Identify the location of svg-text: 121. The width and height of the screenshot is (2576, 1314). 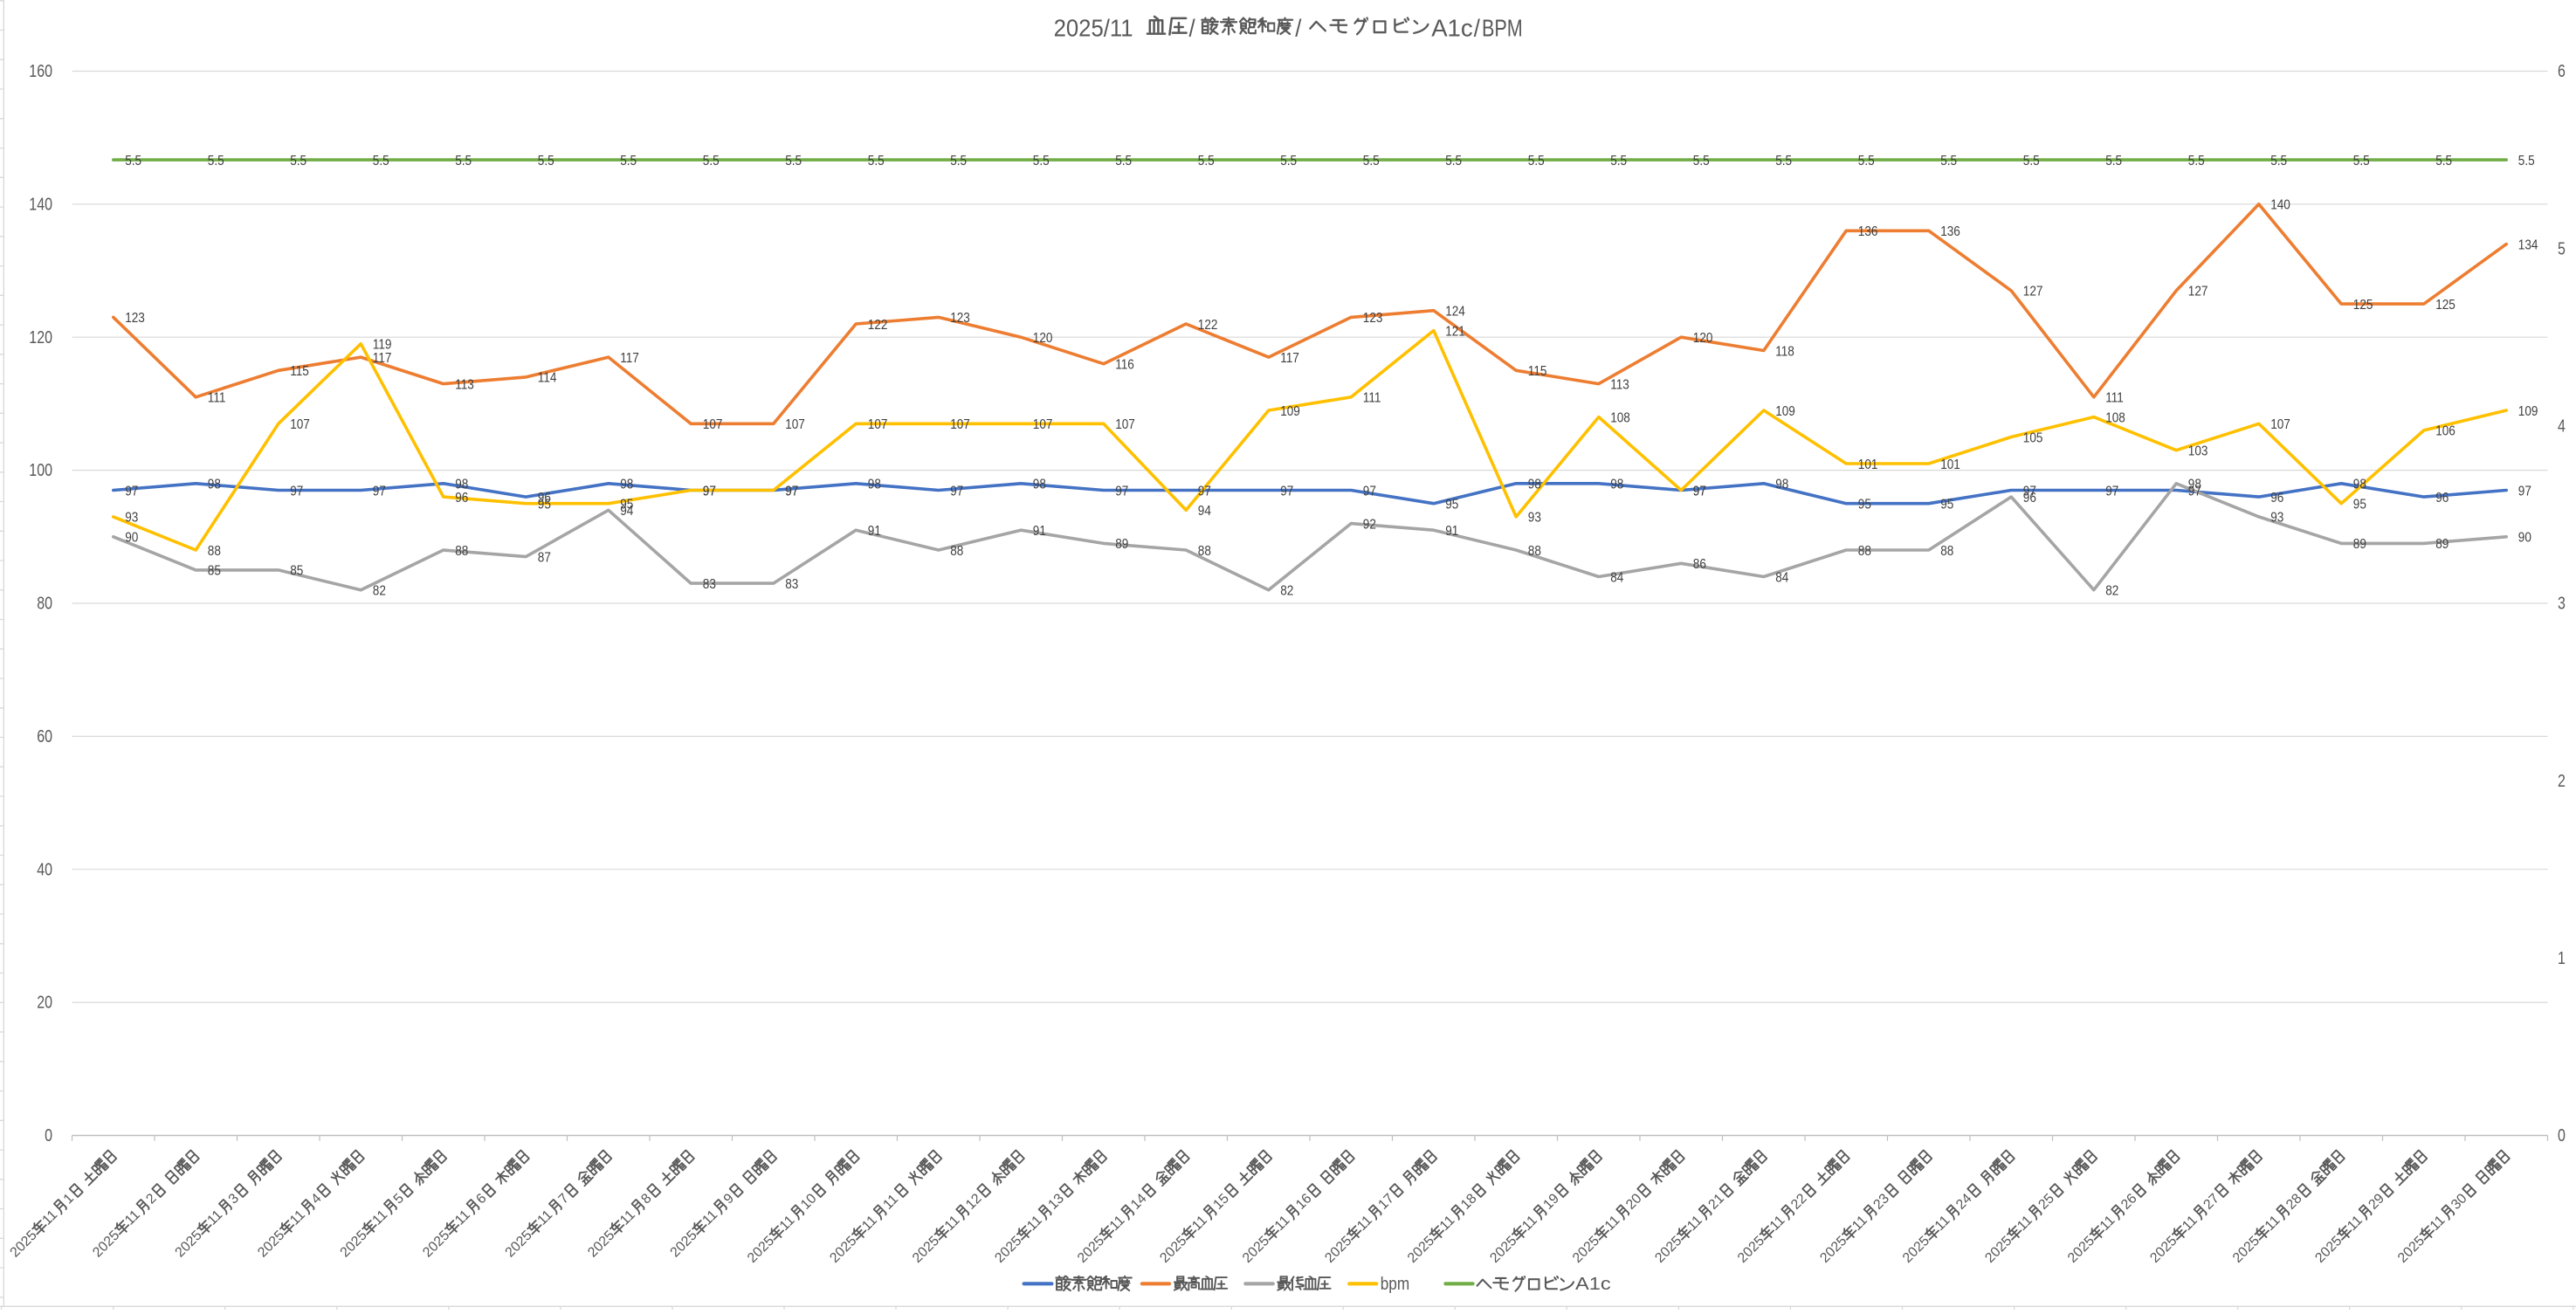
(1455, 331).